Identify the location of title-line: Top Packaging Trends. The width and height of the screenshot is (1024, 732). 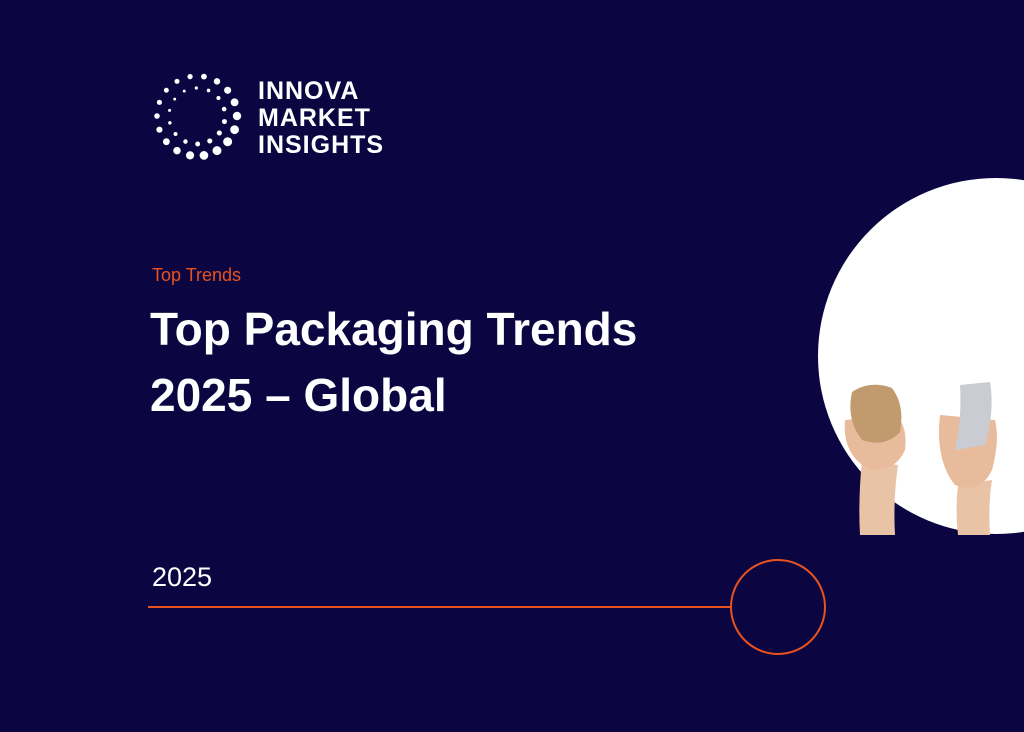
(393, 329).